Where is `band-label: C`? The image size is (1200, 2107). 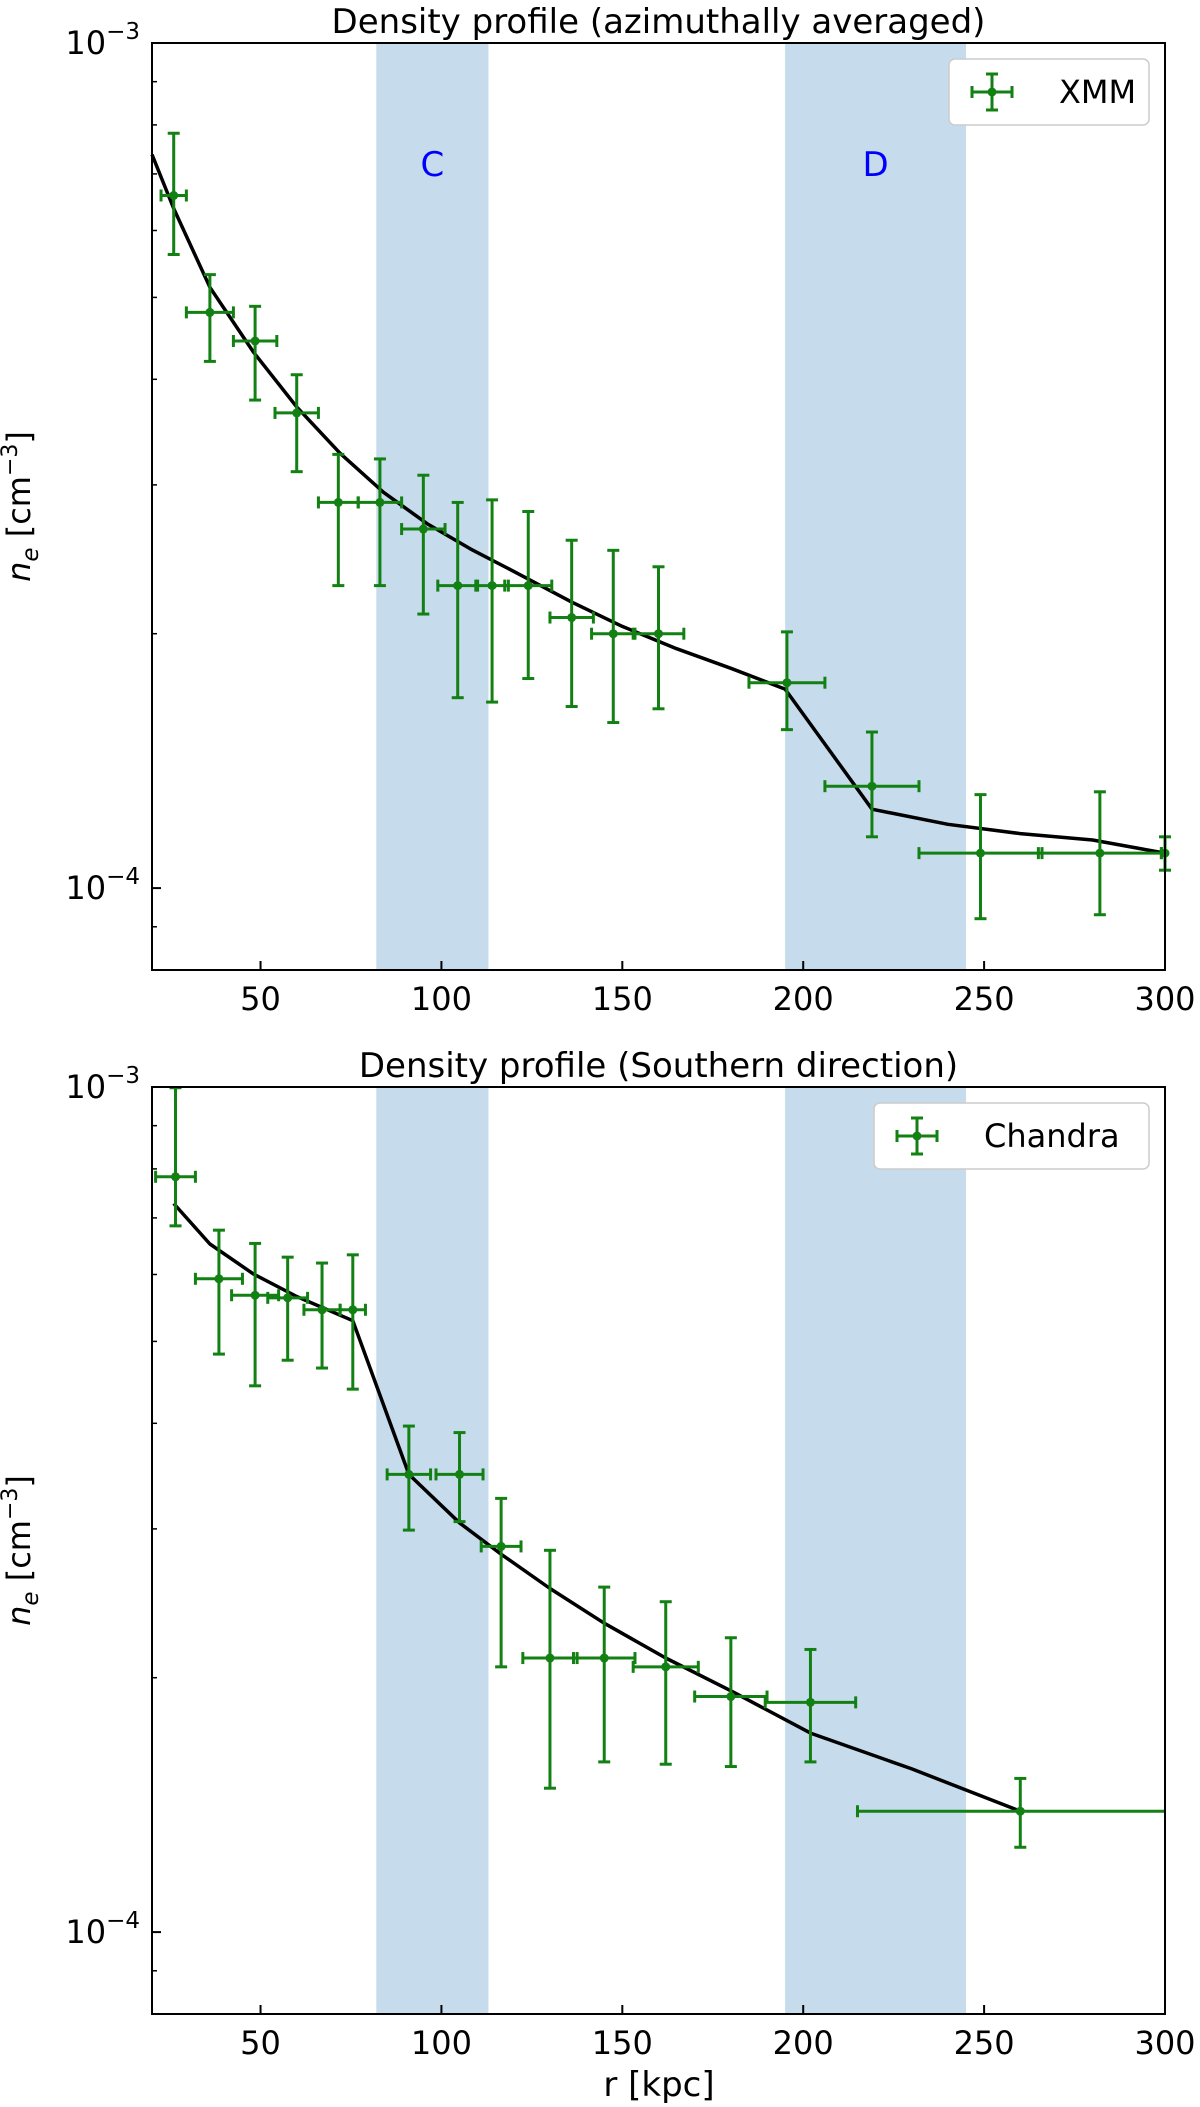 band-label: C is located at coordinates (433, 165).